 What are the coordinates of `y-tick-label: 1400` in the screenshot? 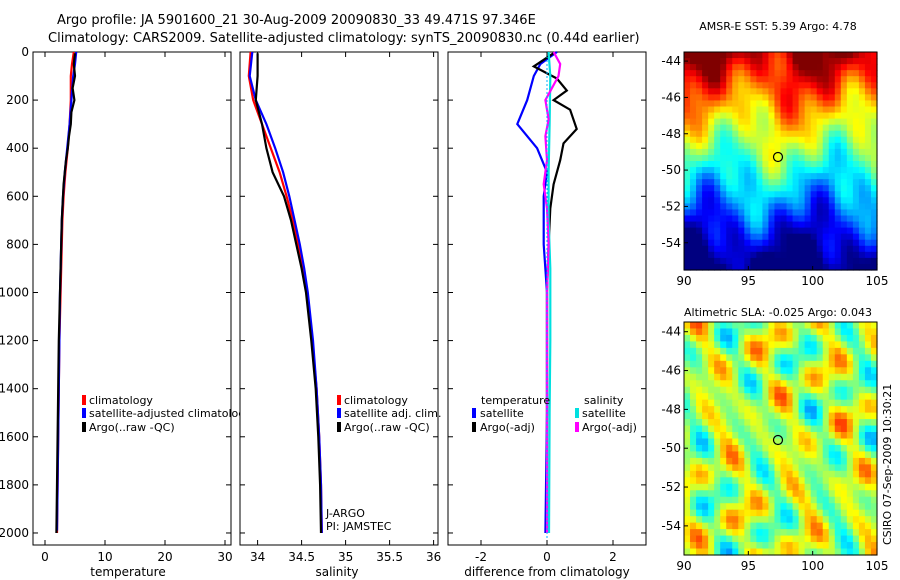 It's located at (14, 389).